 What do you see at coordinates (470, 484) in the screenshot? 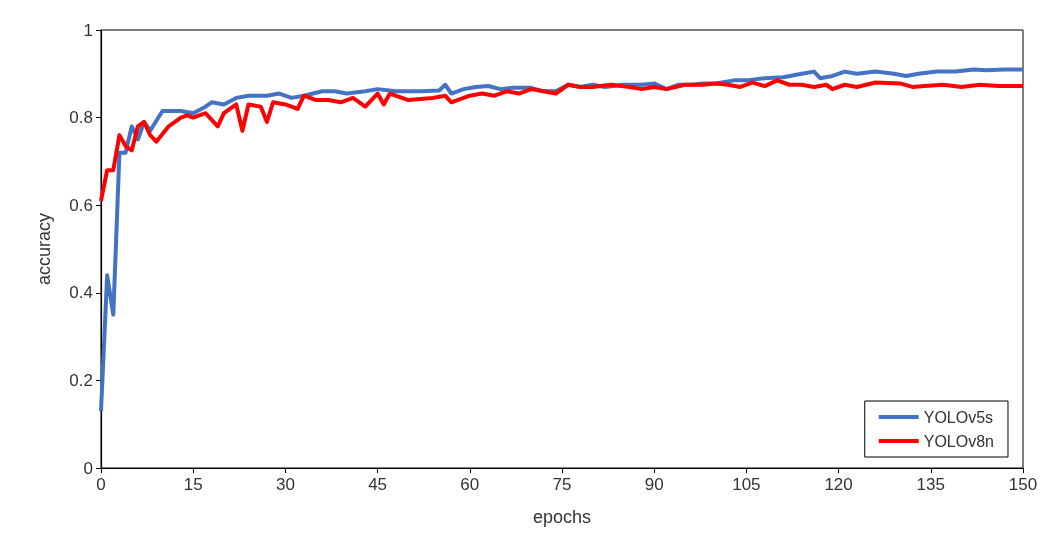
I see `x-tick-label: 60` at bounding box center [470, 484].